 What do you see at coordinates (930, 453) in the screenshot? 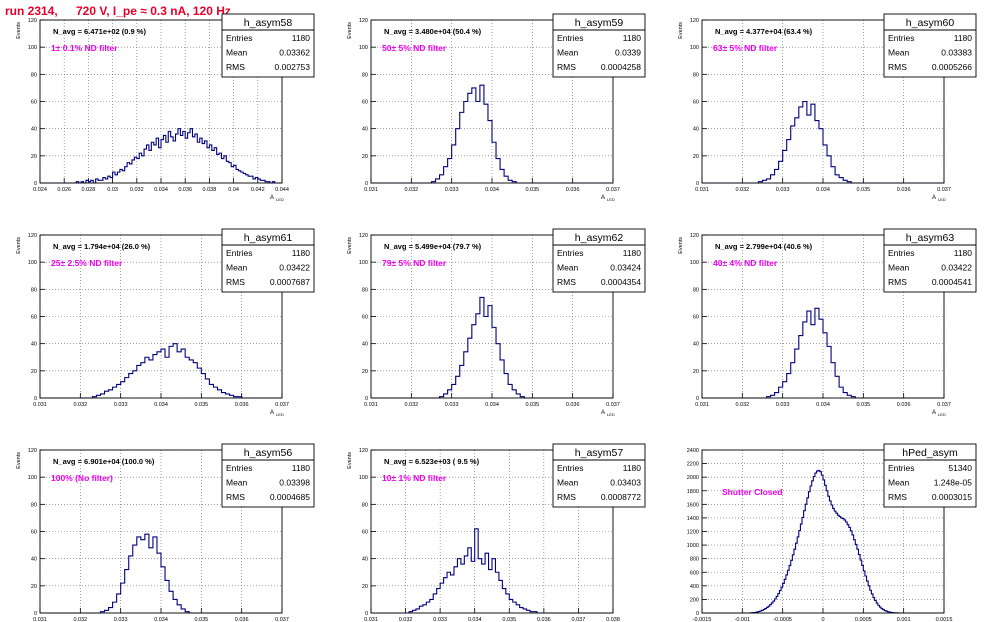
I see `histogram-name: hPed_asym` at bounding box center [930, 453].